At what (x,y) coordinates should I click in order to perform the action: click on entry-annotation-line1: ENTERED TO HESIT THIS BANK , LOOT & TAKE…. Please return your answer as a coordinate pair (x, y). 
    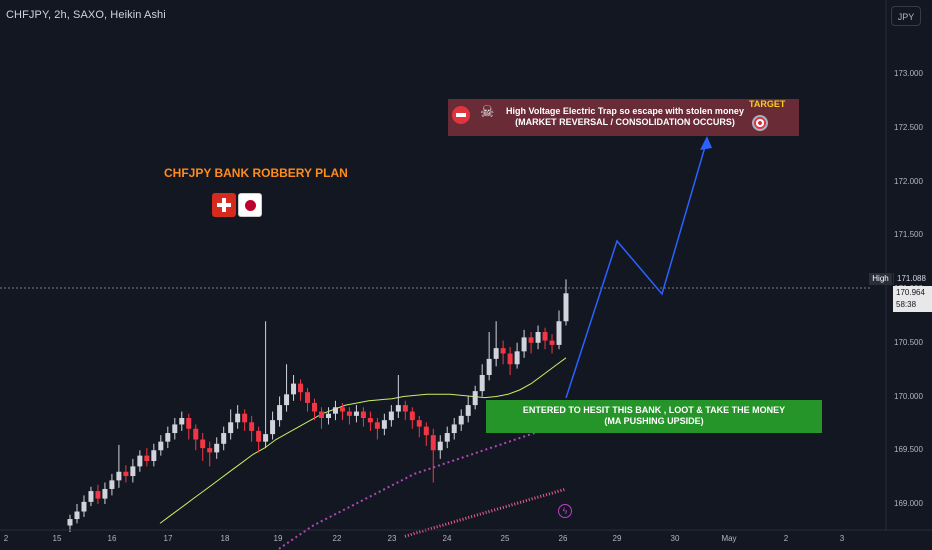
    Looking at the image, I should click on (654, 410).